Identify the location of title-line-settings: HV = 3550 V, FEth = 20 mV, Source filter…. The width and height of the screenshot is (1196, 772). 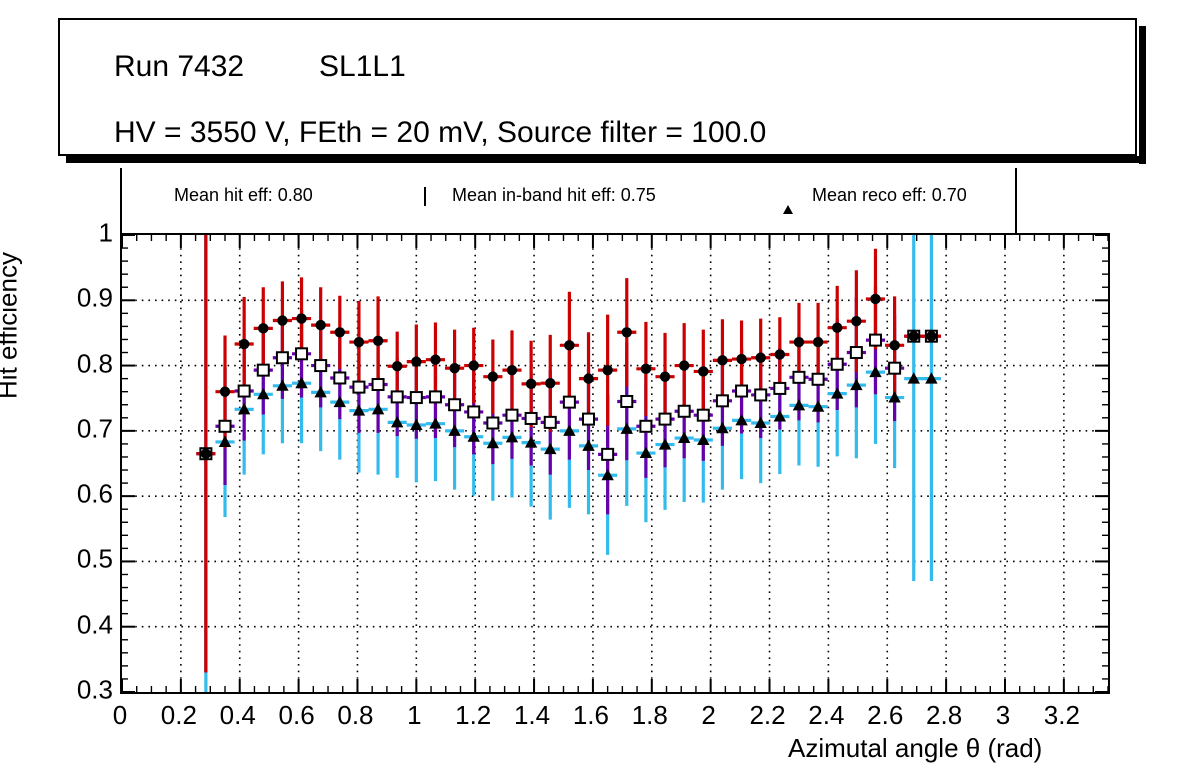
(440, 132).